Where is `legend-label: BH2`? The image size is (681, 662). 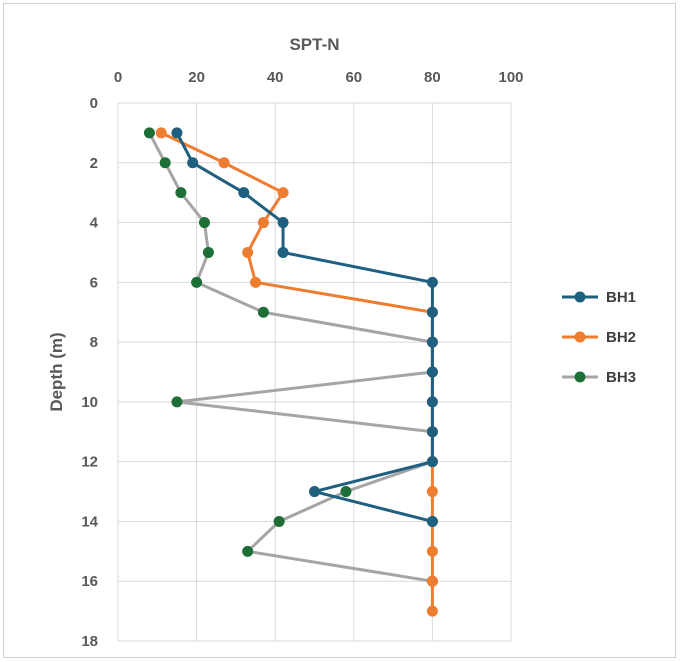 legend-label: BH2 is located at coordinates (621, 337).